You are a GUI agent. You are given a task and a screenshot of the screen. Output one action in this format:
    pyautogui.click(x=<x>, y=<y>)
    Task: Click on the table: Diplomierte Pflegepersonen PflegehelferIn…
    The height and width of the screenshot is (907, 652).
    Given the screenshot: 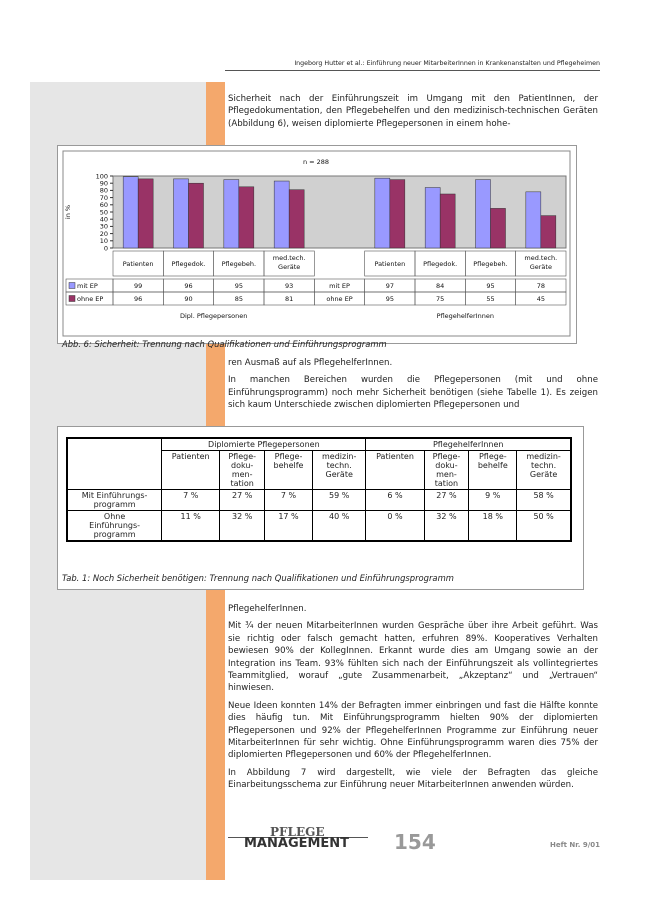 What is the action you would take?
    pyautogui.click(x=319, y=489)
    